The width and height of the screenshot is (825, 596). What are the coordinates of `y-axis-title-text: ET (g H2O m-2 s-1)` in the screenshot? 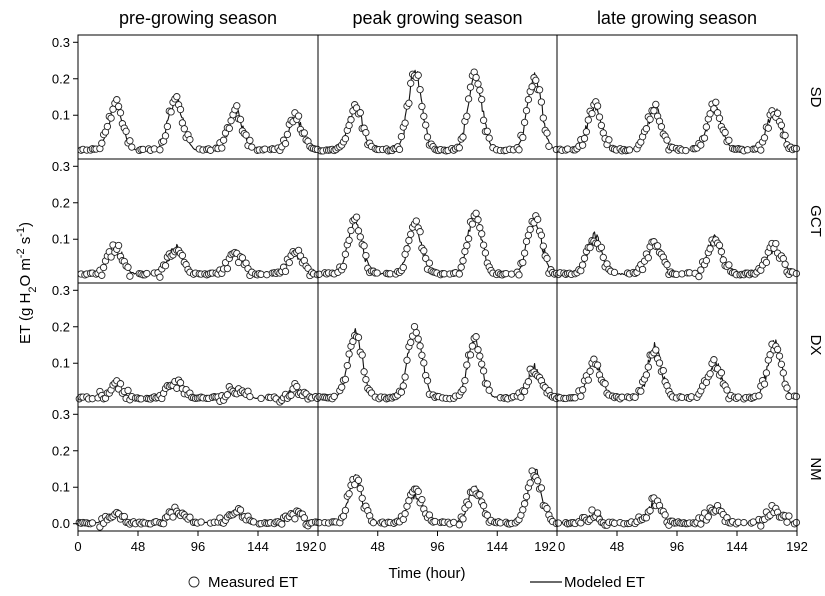 It's located at (27, 283).